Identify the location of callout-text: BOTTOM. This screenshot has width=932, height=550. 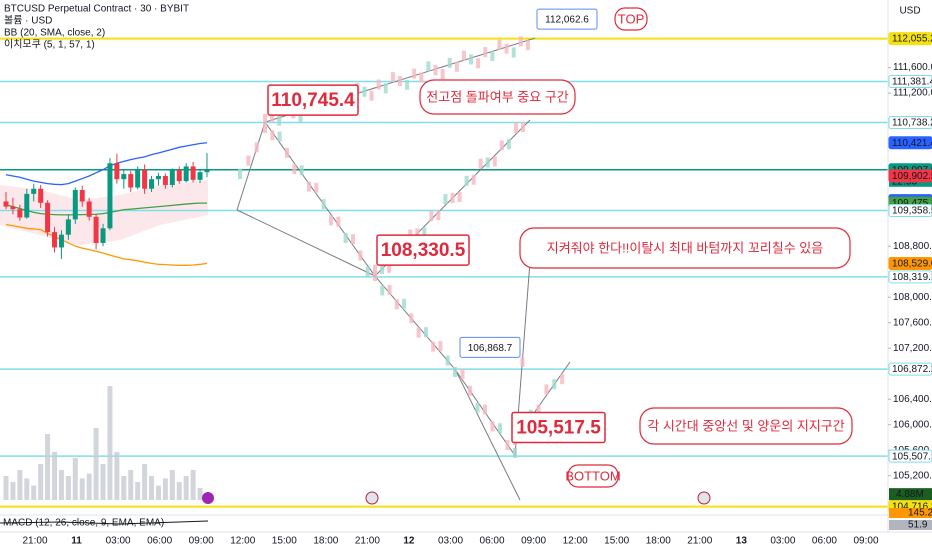
(592, 475).